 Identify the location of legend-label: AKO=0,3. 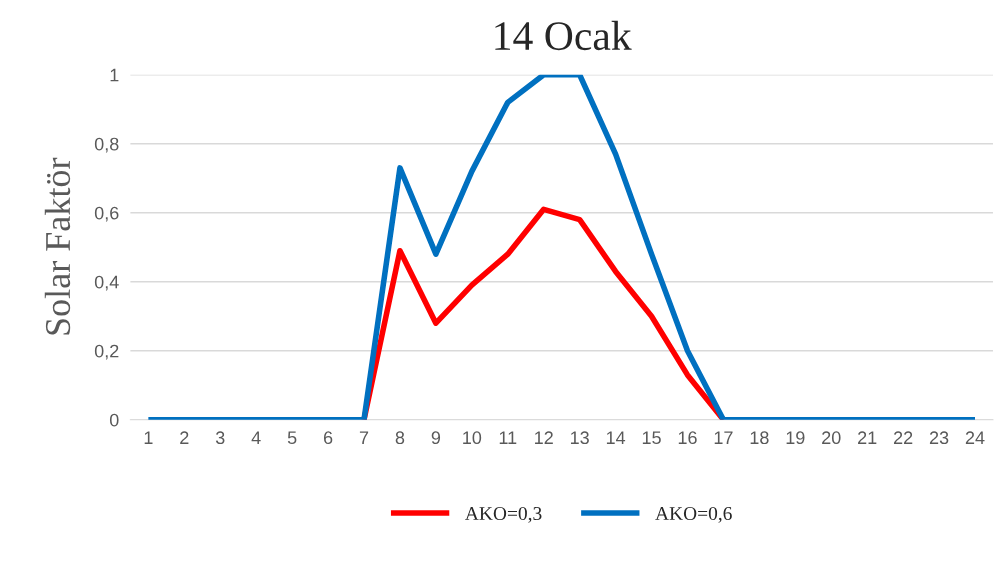
(503, 514).